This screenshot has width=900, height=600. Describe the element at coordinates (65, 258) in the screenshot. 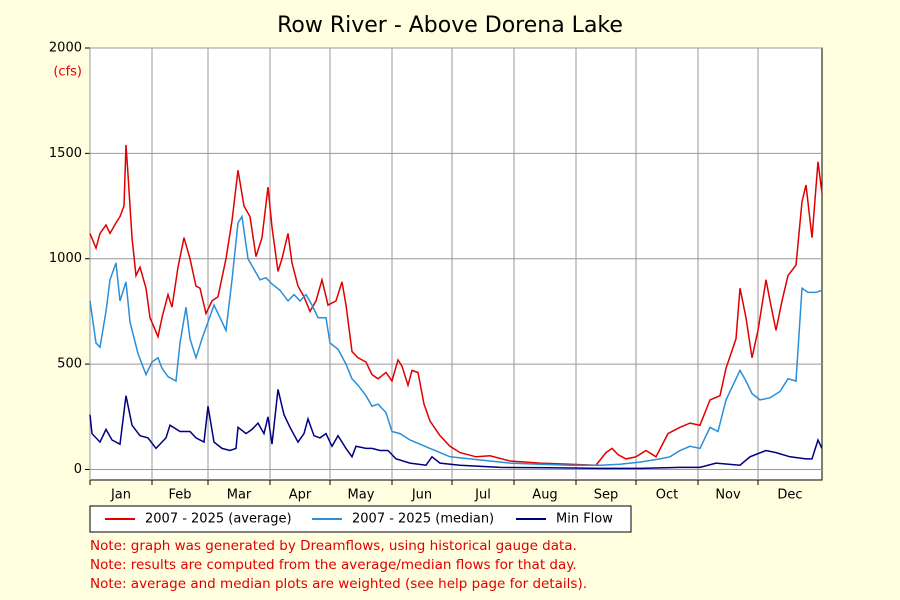

I see `y-tick-label: 1000` at that location.